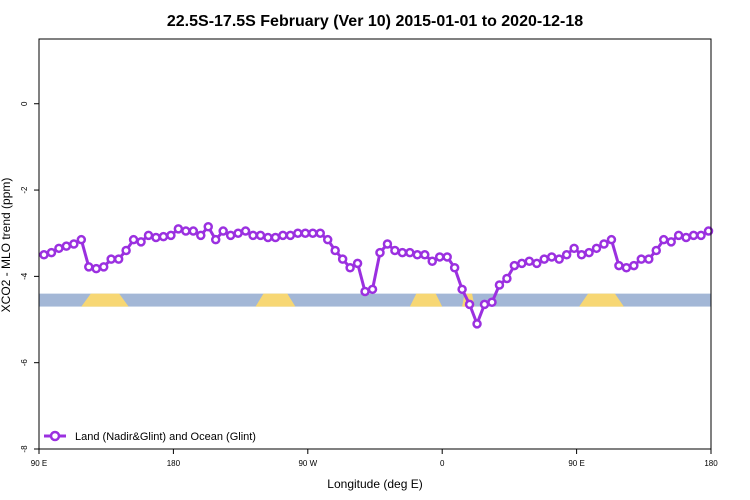 Image resolution: width=750 pixels, height=500 pixels. What do you see at coordinates (29, 277) in the screenshot?
I see `y-axis: 0 -2 -4 -6 -8` at bounding box center [29, 277].